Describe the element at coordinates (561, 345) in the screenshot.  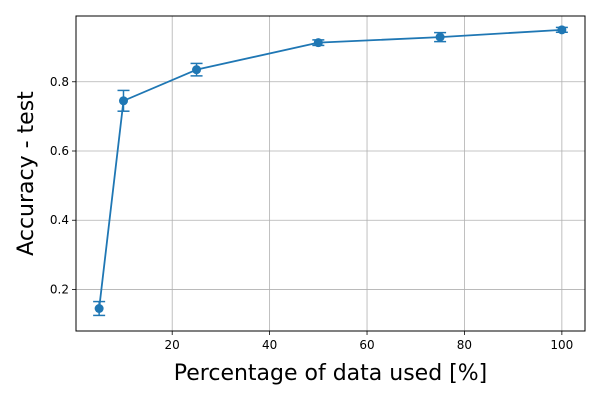
I see `x-tick-label: 100` at that location.